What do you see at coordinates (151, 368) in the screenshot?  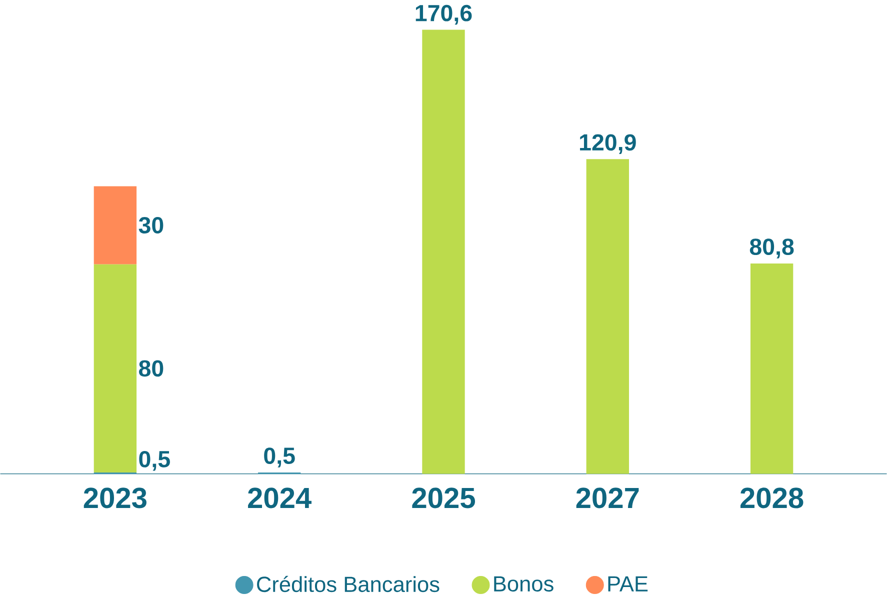 I see `data-label: 80` at bounding box center [151, 368].